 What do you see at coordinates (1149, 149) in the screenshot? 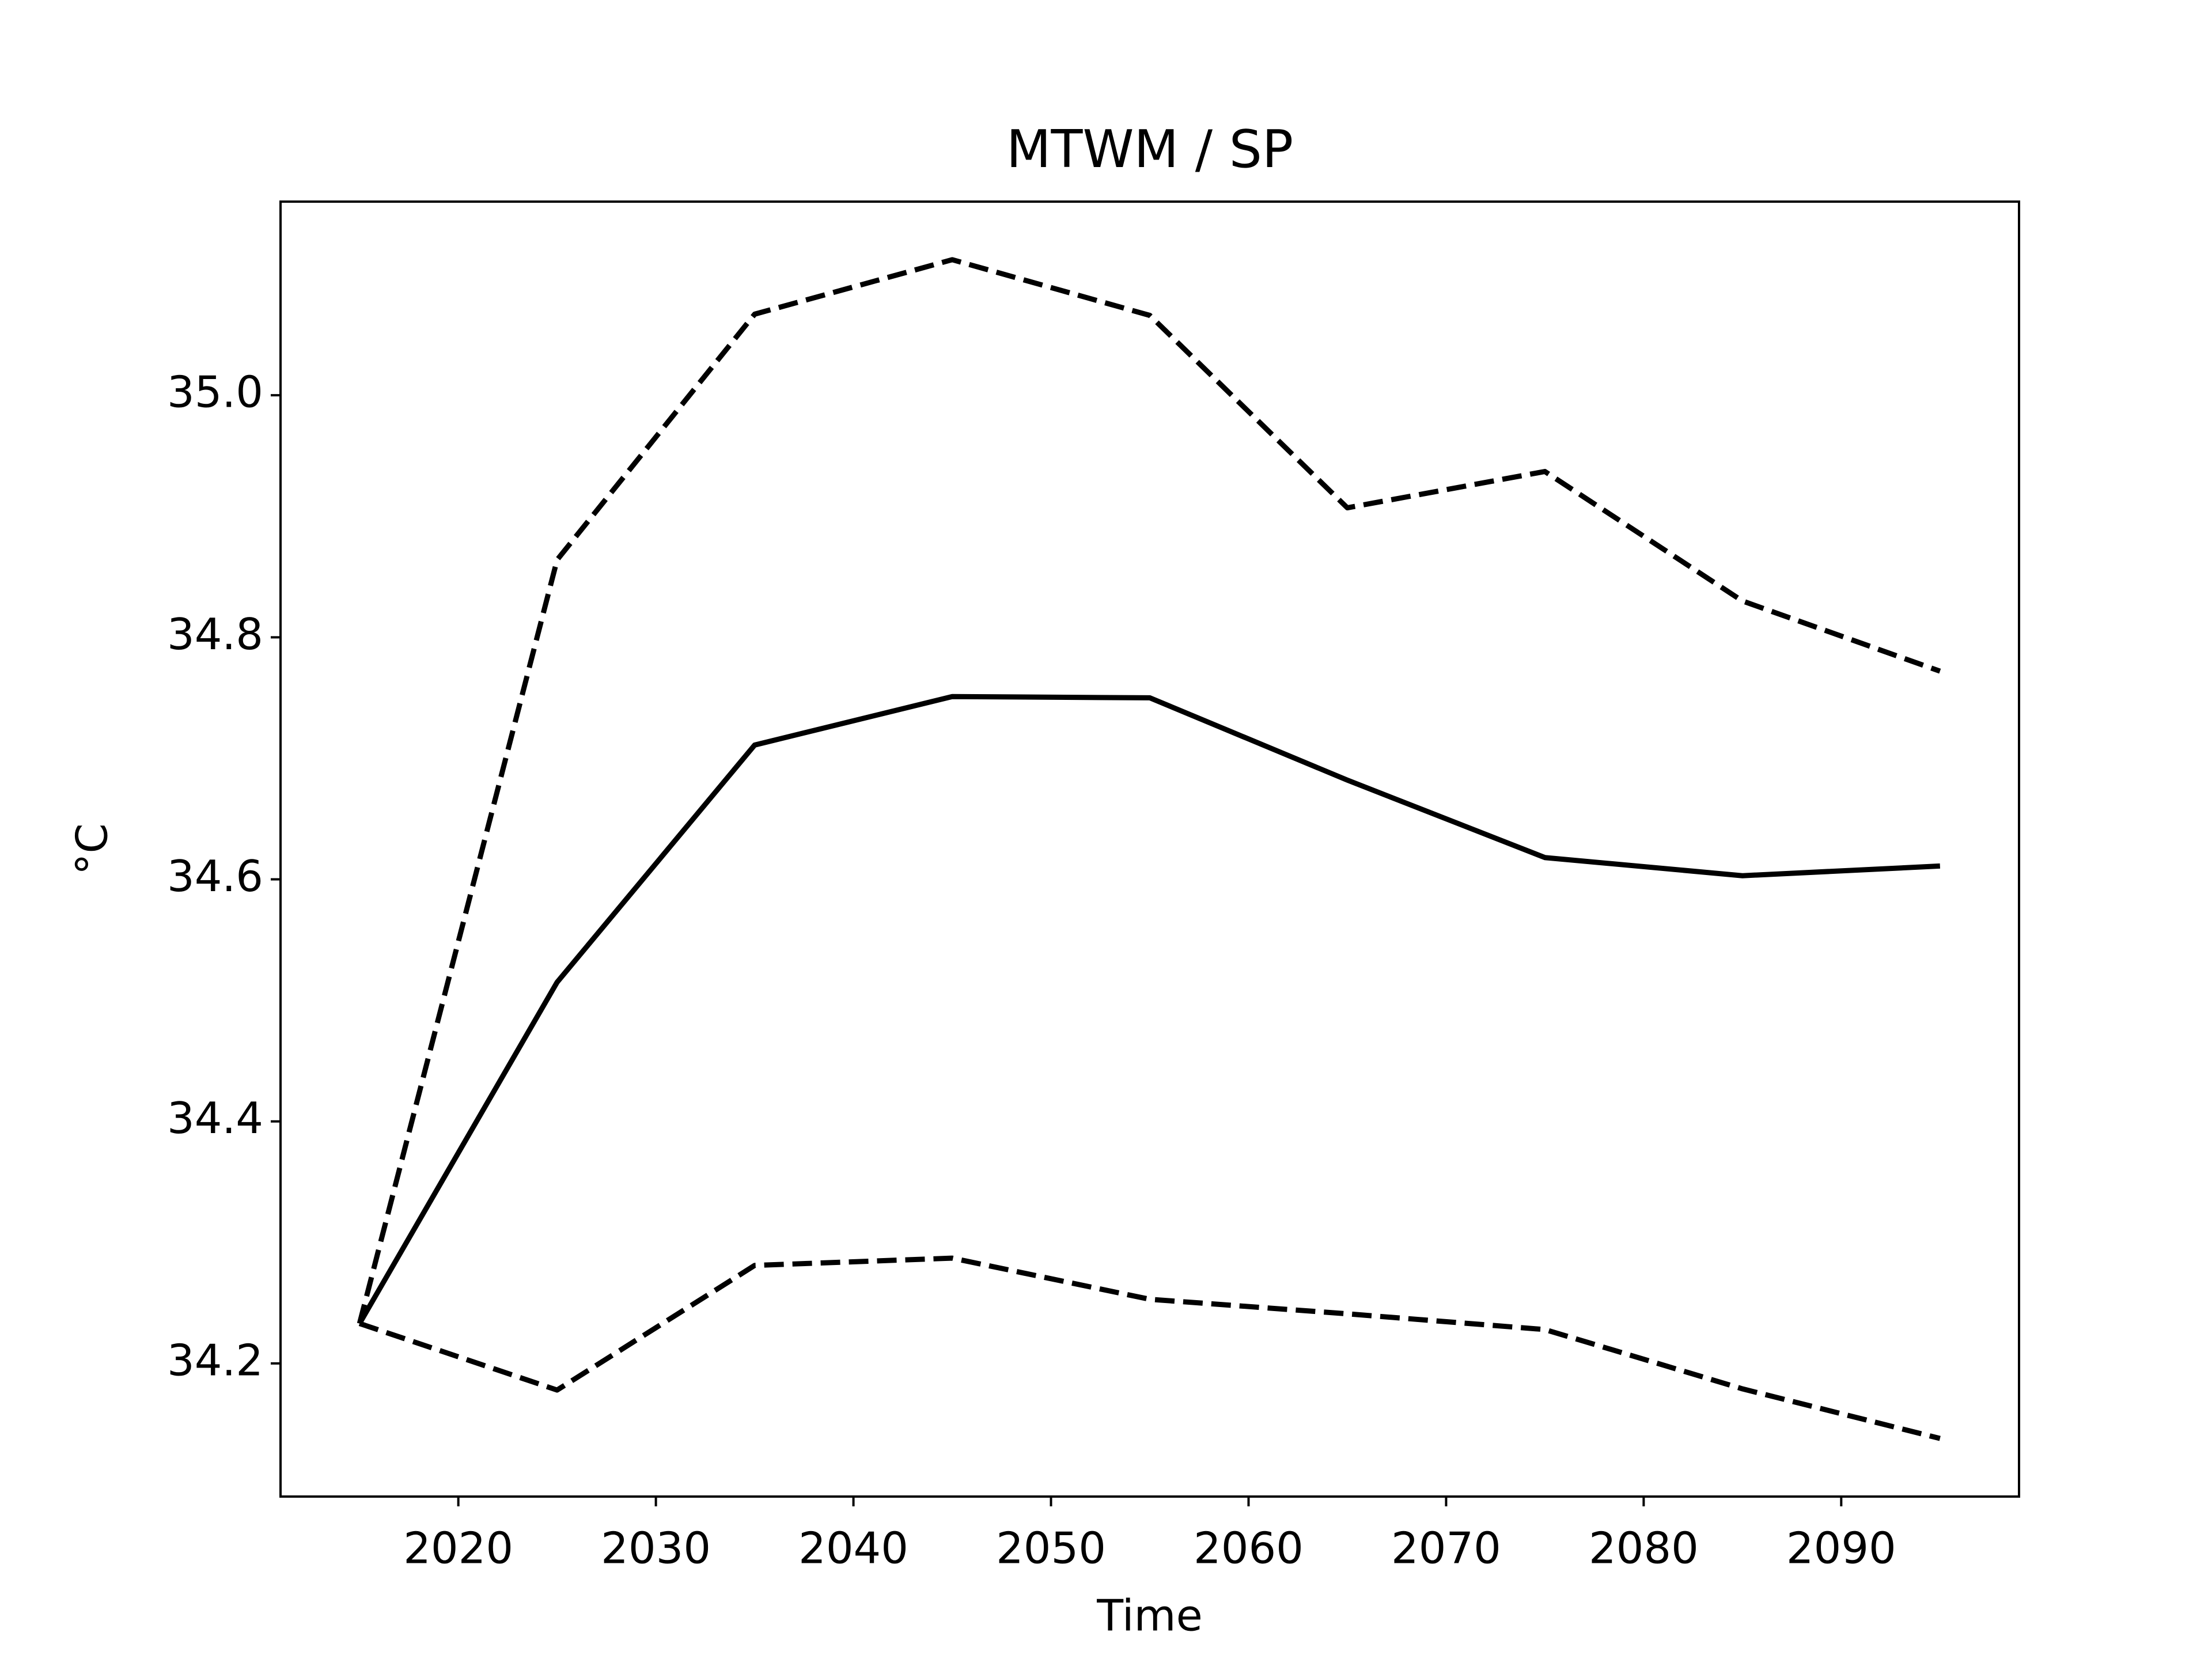
I see `chart-title: MTWM / SP` at bounding box center [1149, 149].